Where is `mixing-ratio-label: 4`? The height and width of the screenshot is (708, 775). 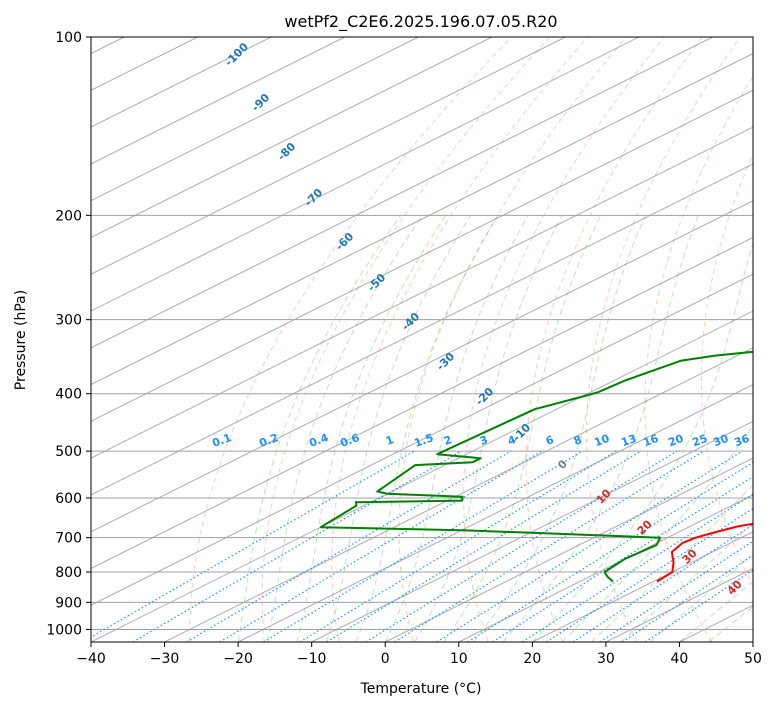 mixing-ratio-label: 4 is located at coordinates (512, 440).